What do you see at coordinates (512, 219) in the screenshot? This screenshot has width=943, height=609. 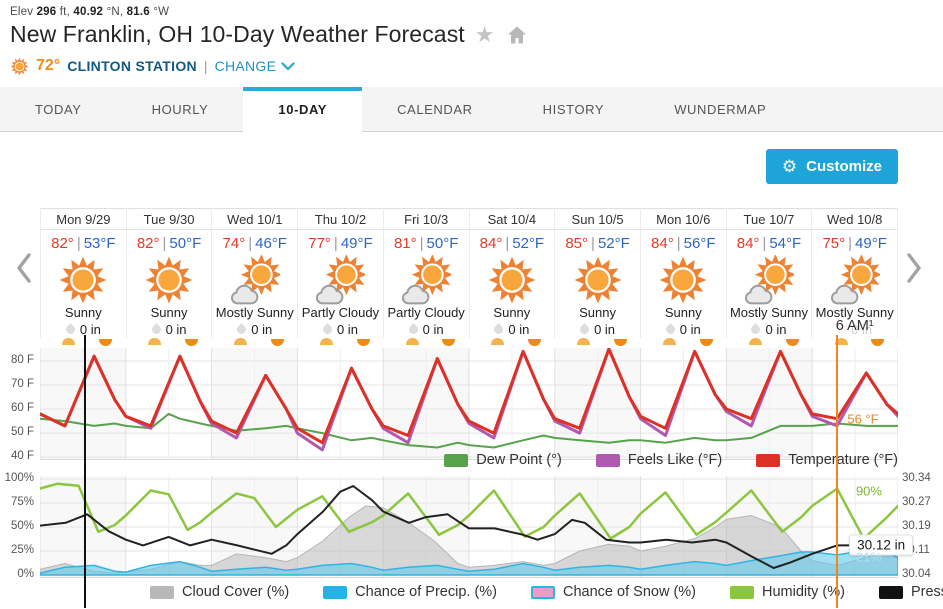 I see `day-card-date: Sat 10/4` at bounding box center [512, 219].